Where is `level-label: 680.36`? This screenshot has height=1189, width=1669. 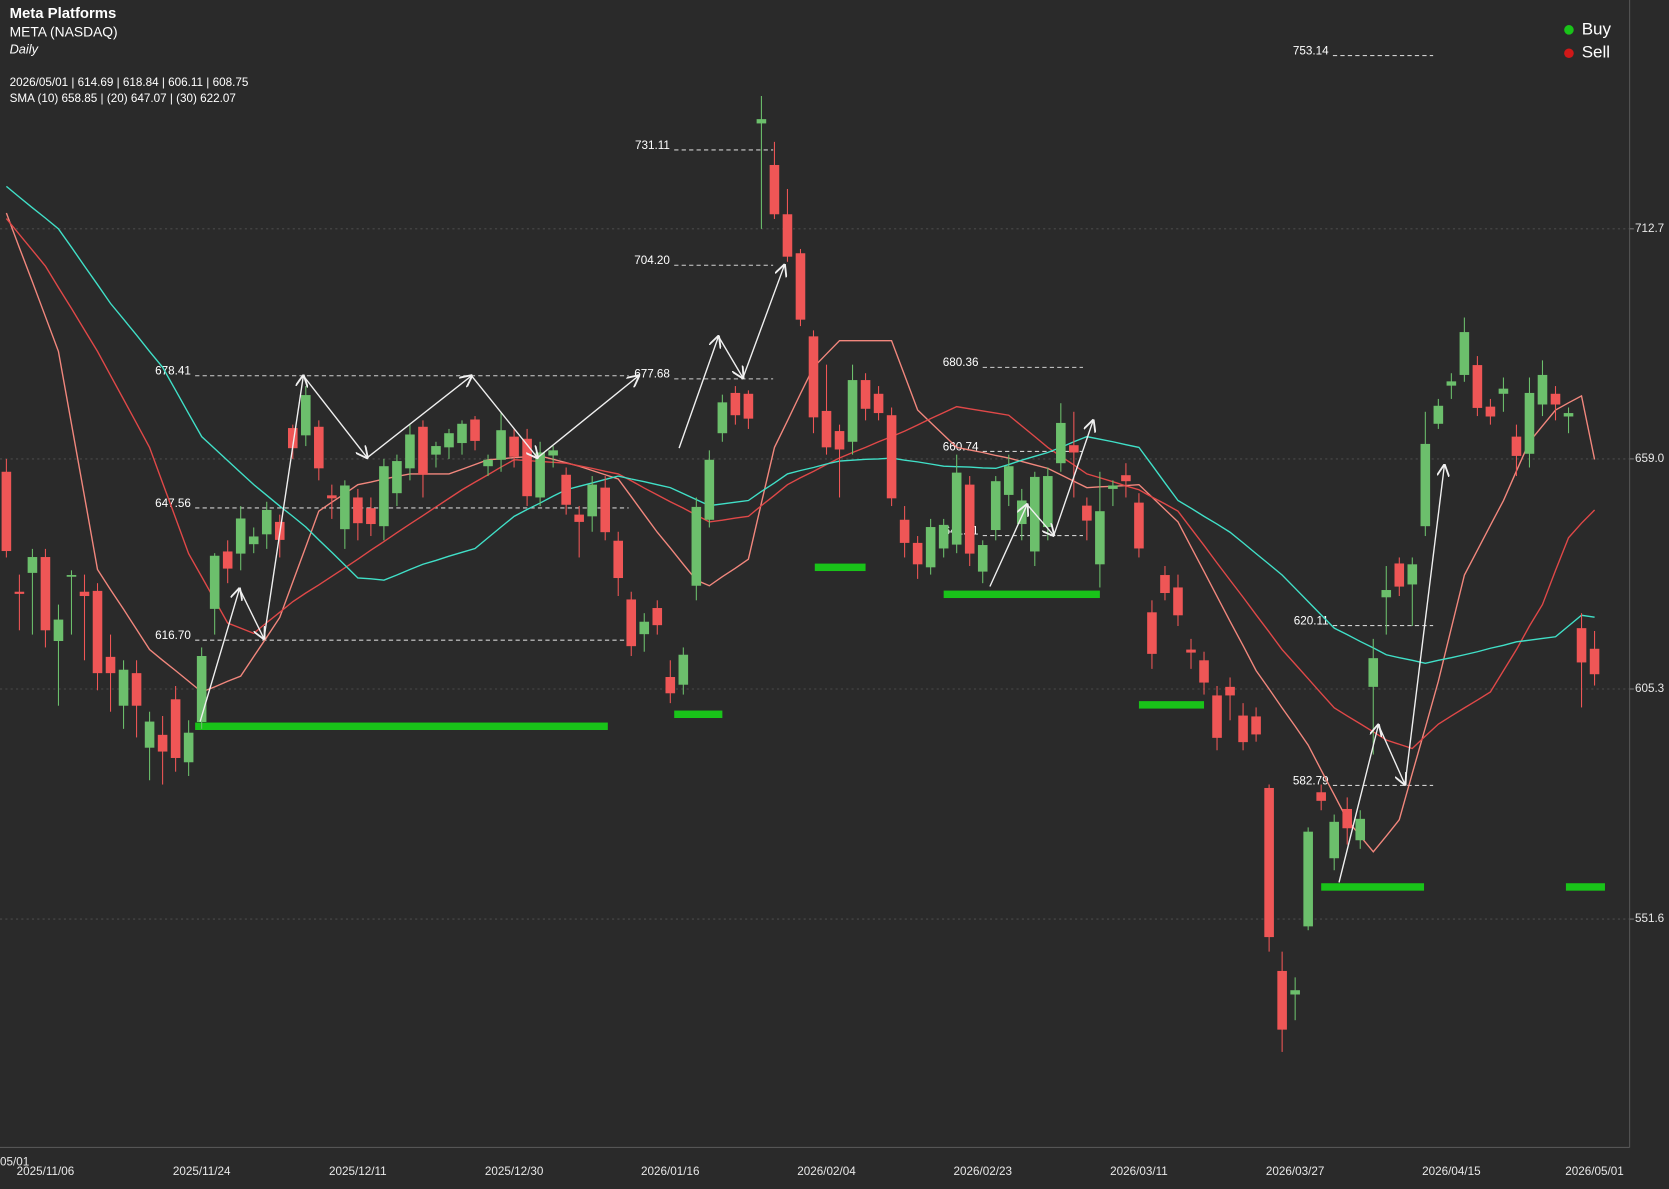 level-label: 680.36 is located at coordinates (961, 362).